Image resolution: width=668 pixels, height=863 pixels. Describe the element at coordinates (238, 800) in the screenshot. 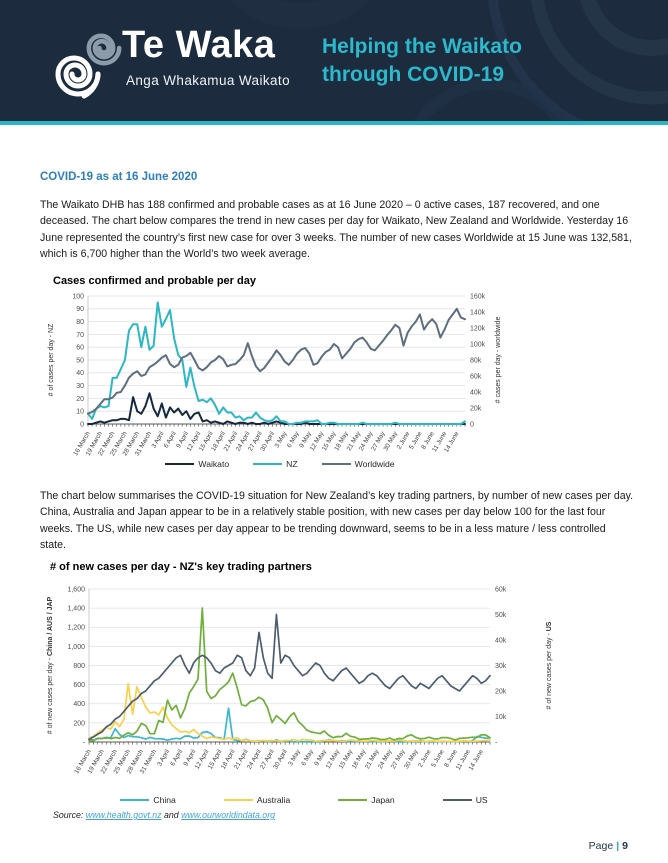

I see `legend-swatch-australia` at that location.